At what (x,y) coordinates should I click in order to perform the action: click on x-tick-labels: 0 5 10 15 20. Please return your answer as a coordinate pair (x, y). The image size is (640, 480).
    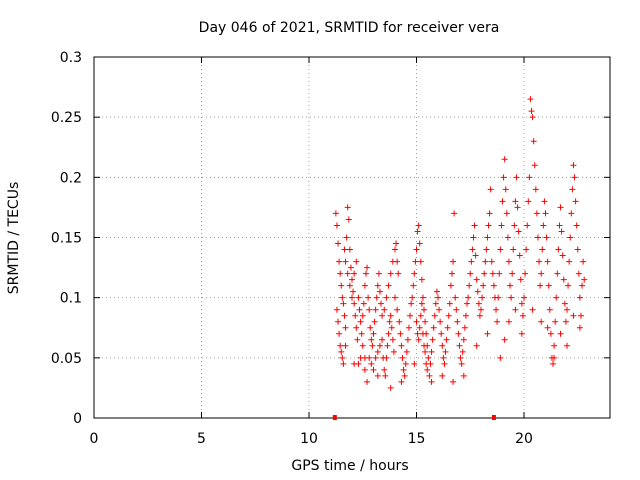
    Looking at the image, I should click on (311, 439).